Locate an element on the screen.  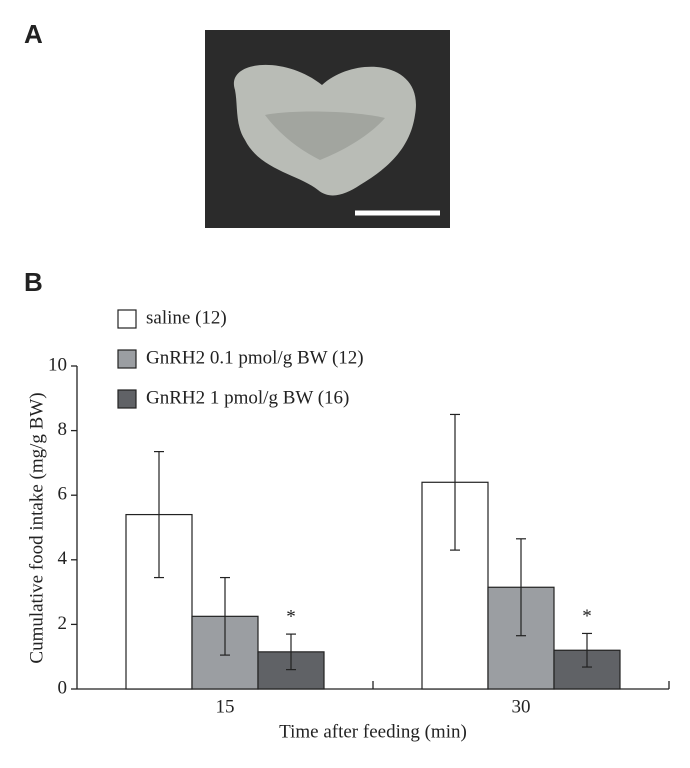
legend-label: saline (12) is located at coordinates (186, 317).